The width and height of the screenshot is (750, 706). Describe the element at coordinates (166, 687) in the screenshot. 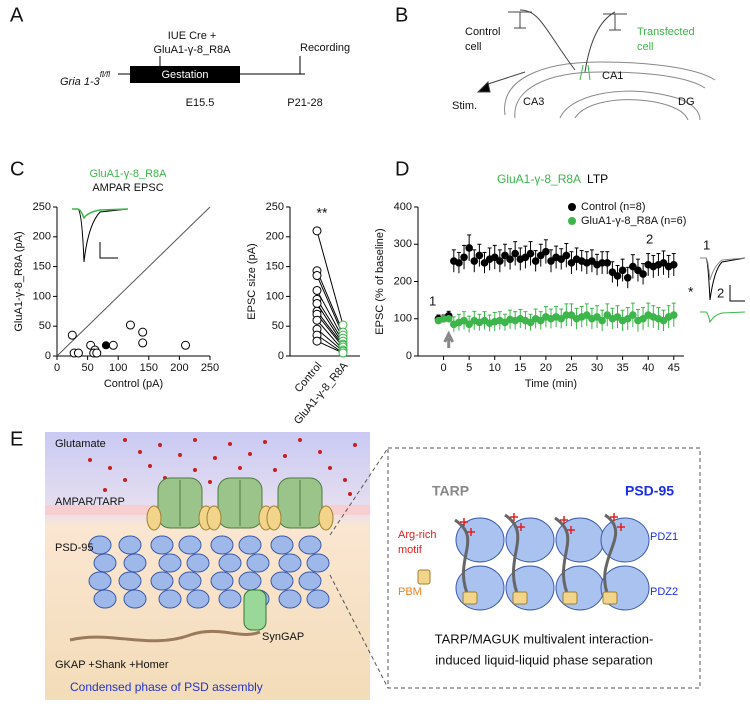

I see `caption: Condensed phase of PSD assembly` at that location.